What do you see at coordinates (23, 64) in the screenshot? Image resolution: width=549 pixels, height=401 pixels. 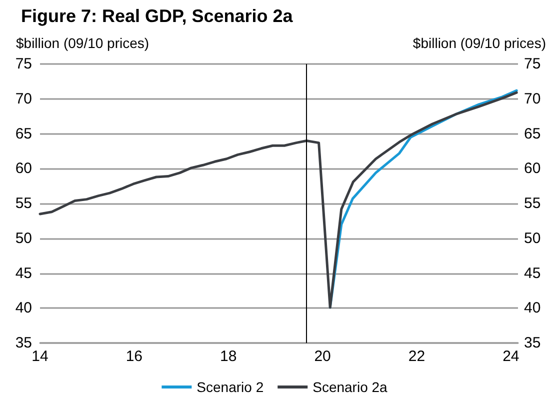 I see `y-tick-label: 75` at bounding box center [23, 64].